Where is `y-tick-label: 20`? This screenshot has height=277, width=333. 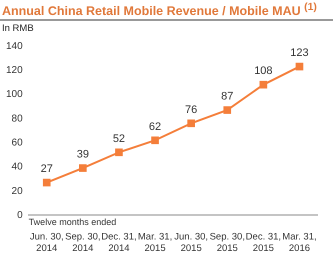
y-tick-label: 20 is located at coordinates (18, 191).